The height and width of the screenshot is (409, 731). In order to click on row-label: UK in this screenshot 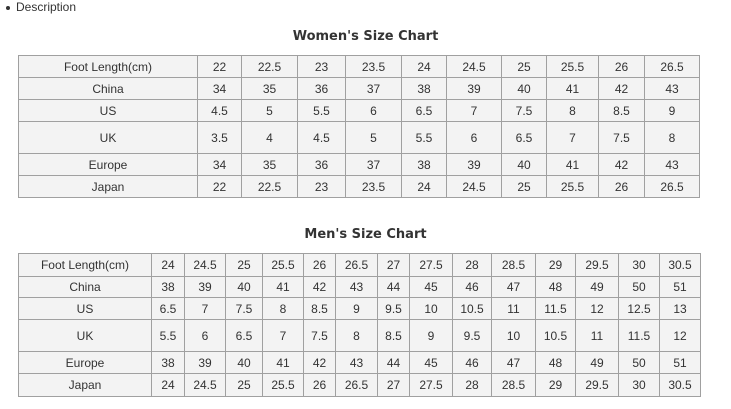, I will do `click(108, 137)`.